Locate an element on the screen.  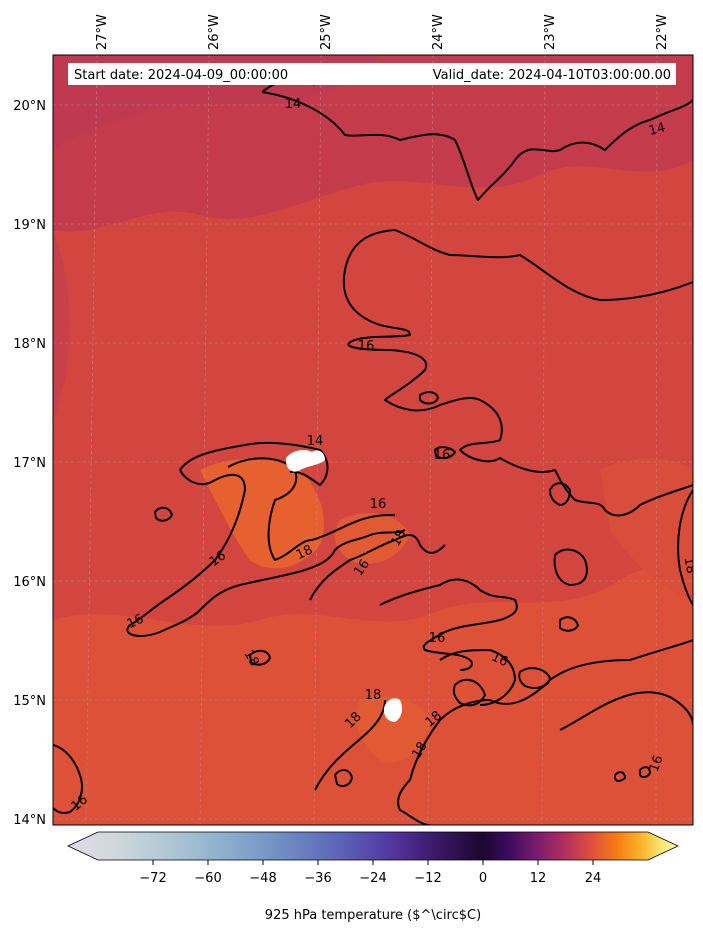
contour-16-inner is located at coordinates (377, 567).